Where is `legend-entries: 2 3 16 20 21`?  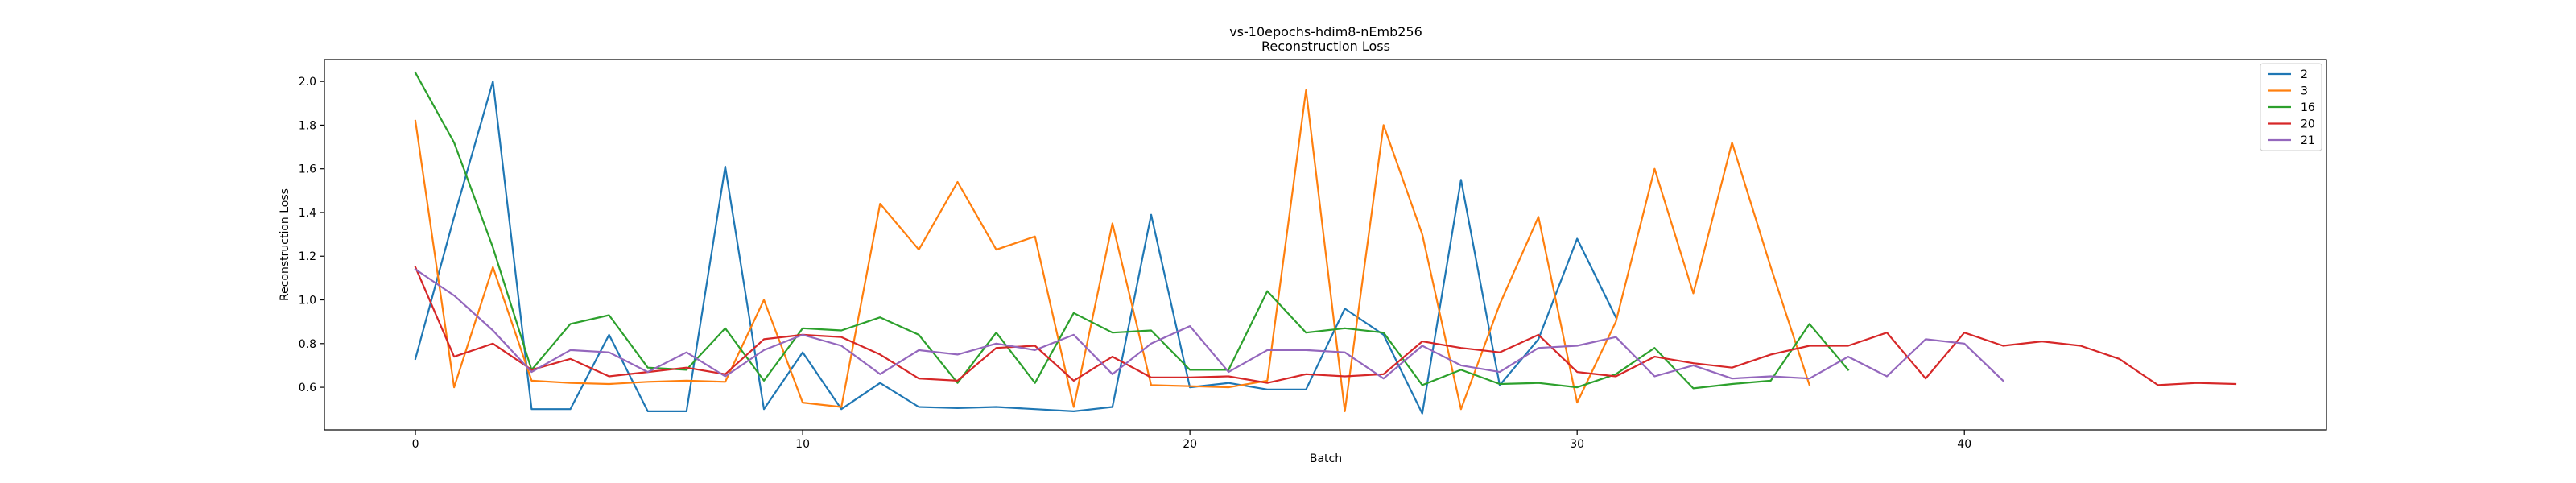
legend-entries: 2 3 16 20 21 is located at coordinates (2291, 107).